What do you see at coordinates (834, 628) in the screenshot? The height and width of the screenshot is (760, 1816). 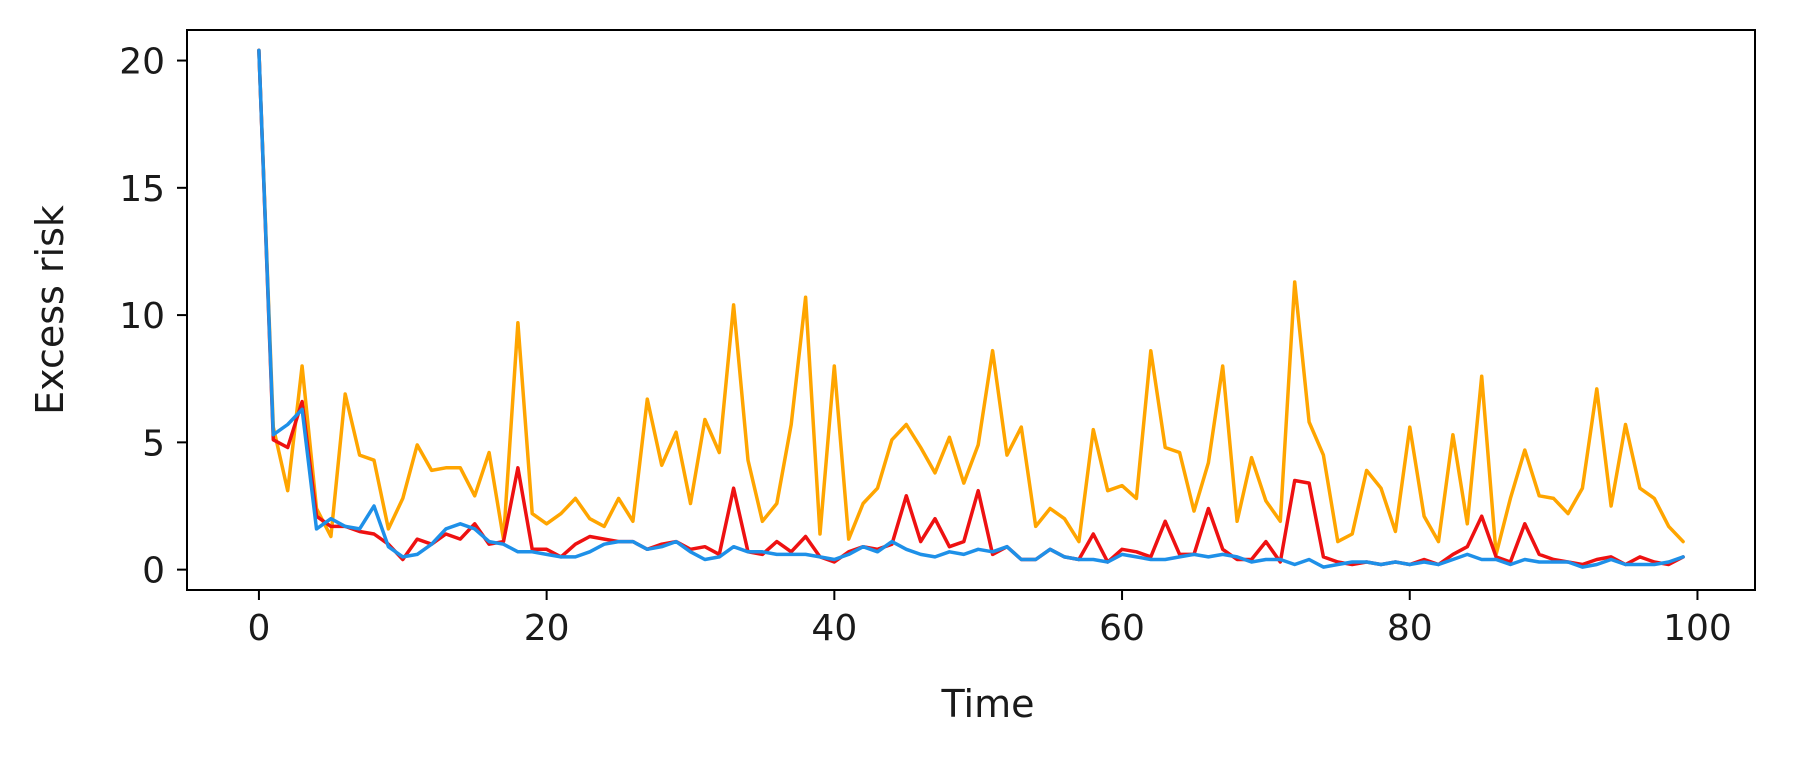 I see `x-tick-label: 40` at bounding box center [834, 628].